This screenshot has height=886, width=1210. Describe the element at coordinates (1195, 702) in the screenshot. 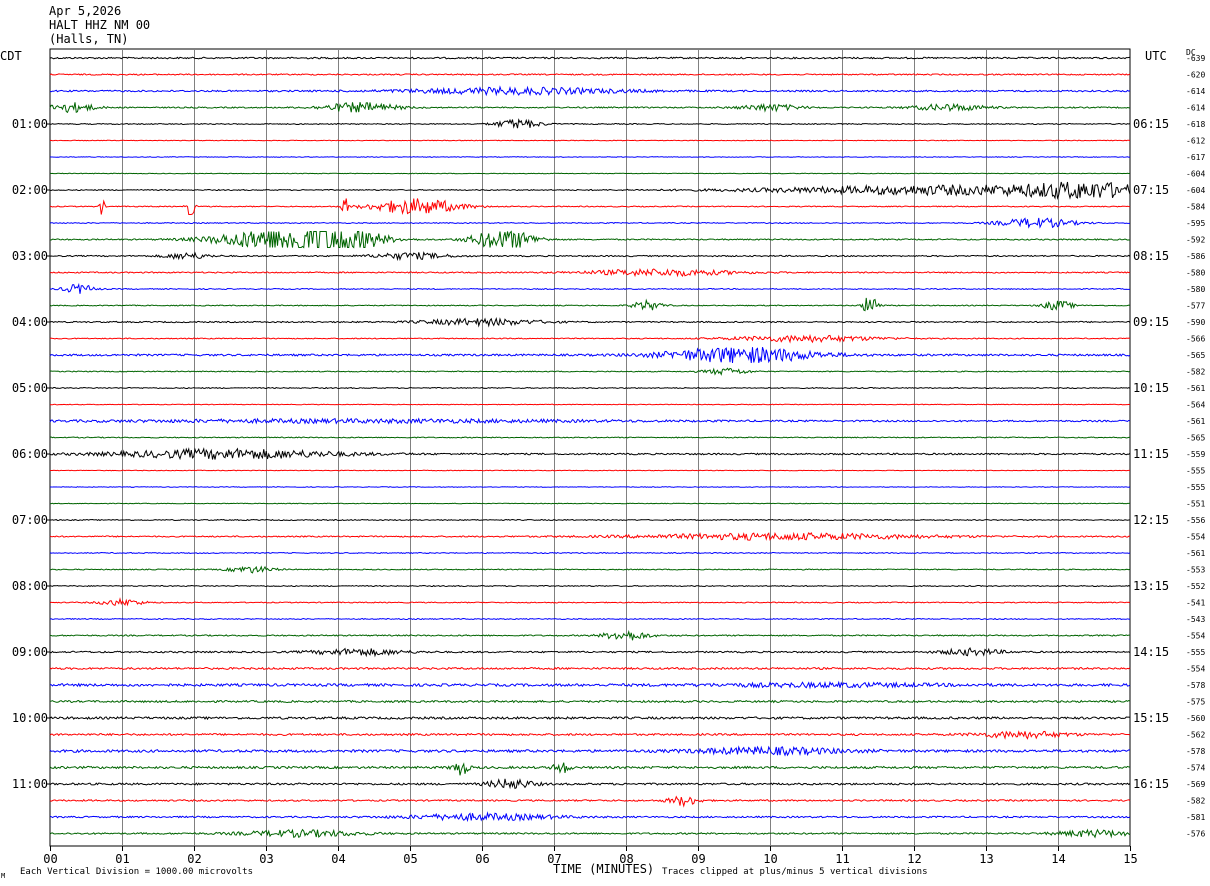

I see `dc-offset-label: -575` at that location.